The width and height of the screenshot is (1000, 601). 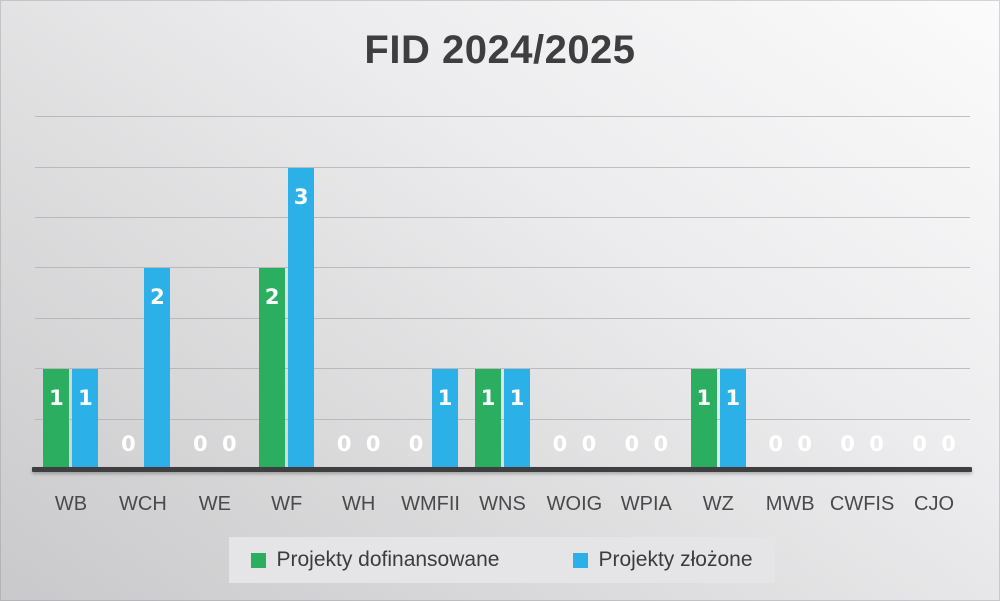 I want to click on legend-swatch-blue, so click(x=581, y=560).